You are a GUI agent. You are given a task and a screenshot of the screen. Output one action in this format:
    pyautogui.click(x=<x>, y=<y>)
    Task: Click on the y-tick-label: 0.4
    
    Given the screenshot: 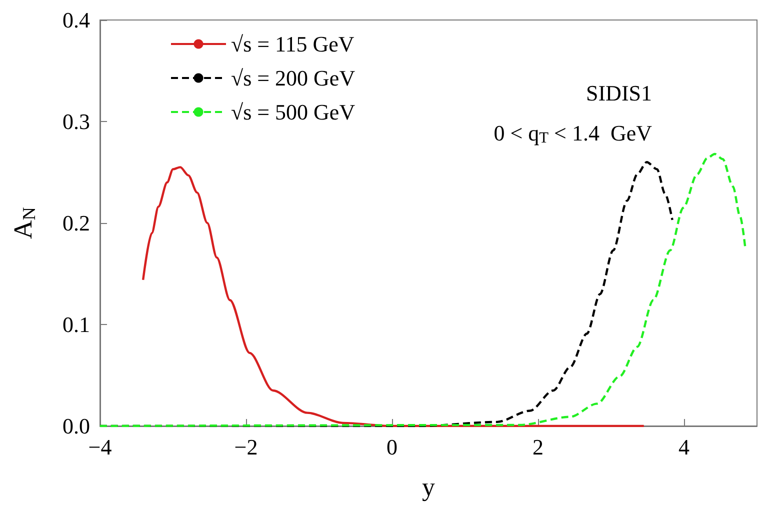 What is the action you would take?
    pyautogui.click(x=76, y=20)
    